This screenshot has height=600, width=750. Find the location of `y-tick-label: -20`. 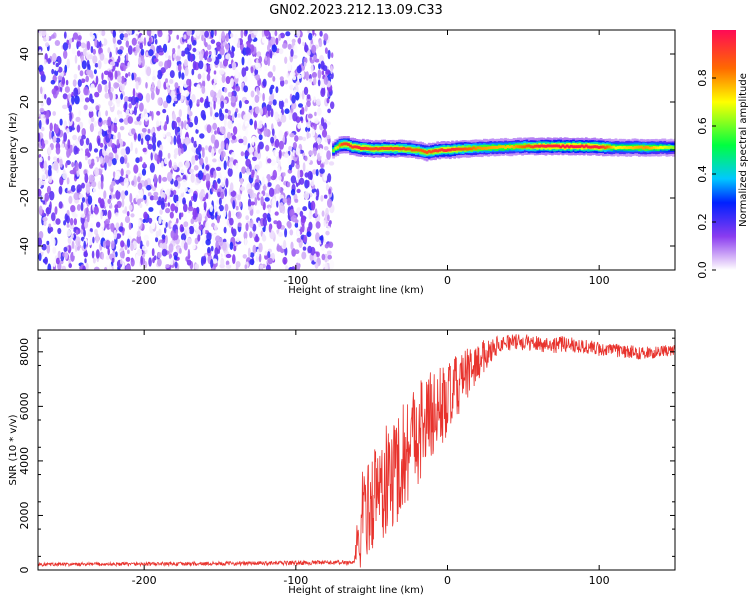

y-tick-label: -20 is located at coordinates (24, 198).